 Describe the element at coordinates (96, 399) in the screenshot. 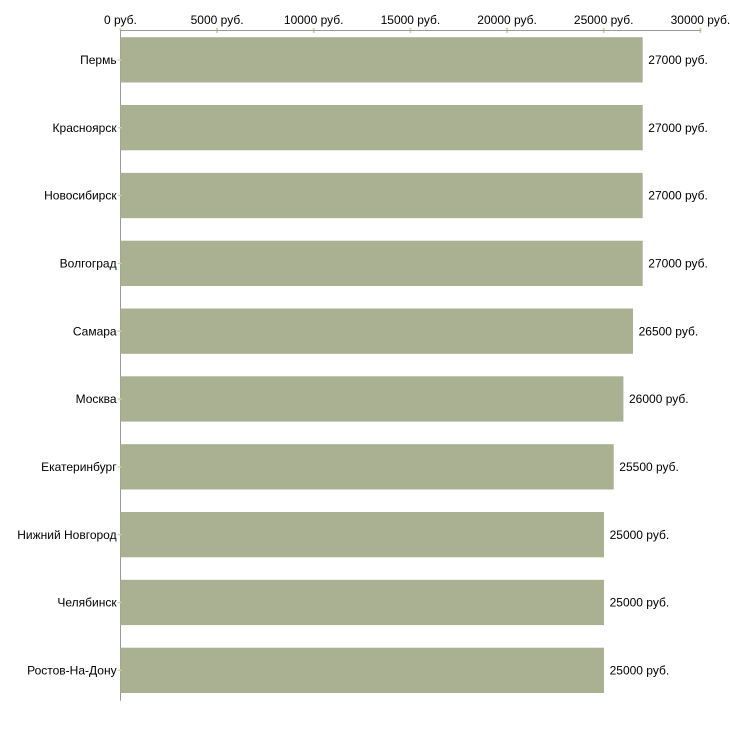

I see `svg-text: Москва` at that location.